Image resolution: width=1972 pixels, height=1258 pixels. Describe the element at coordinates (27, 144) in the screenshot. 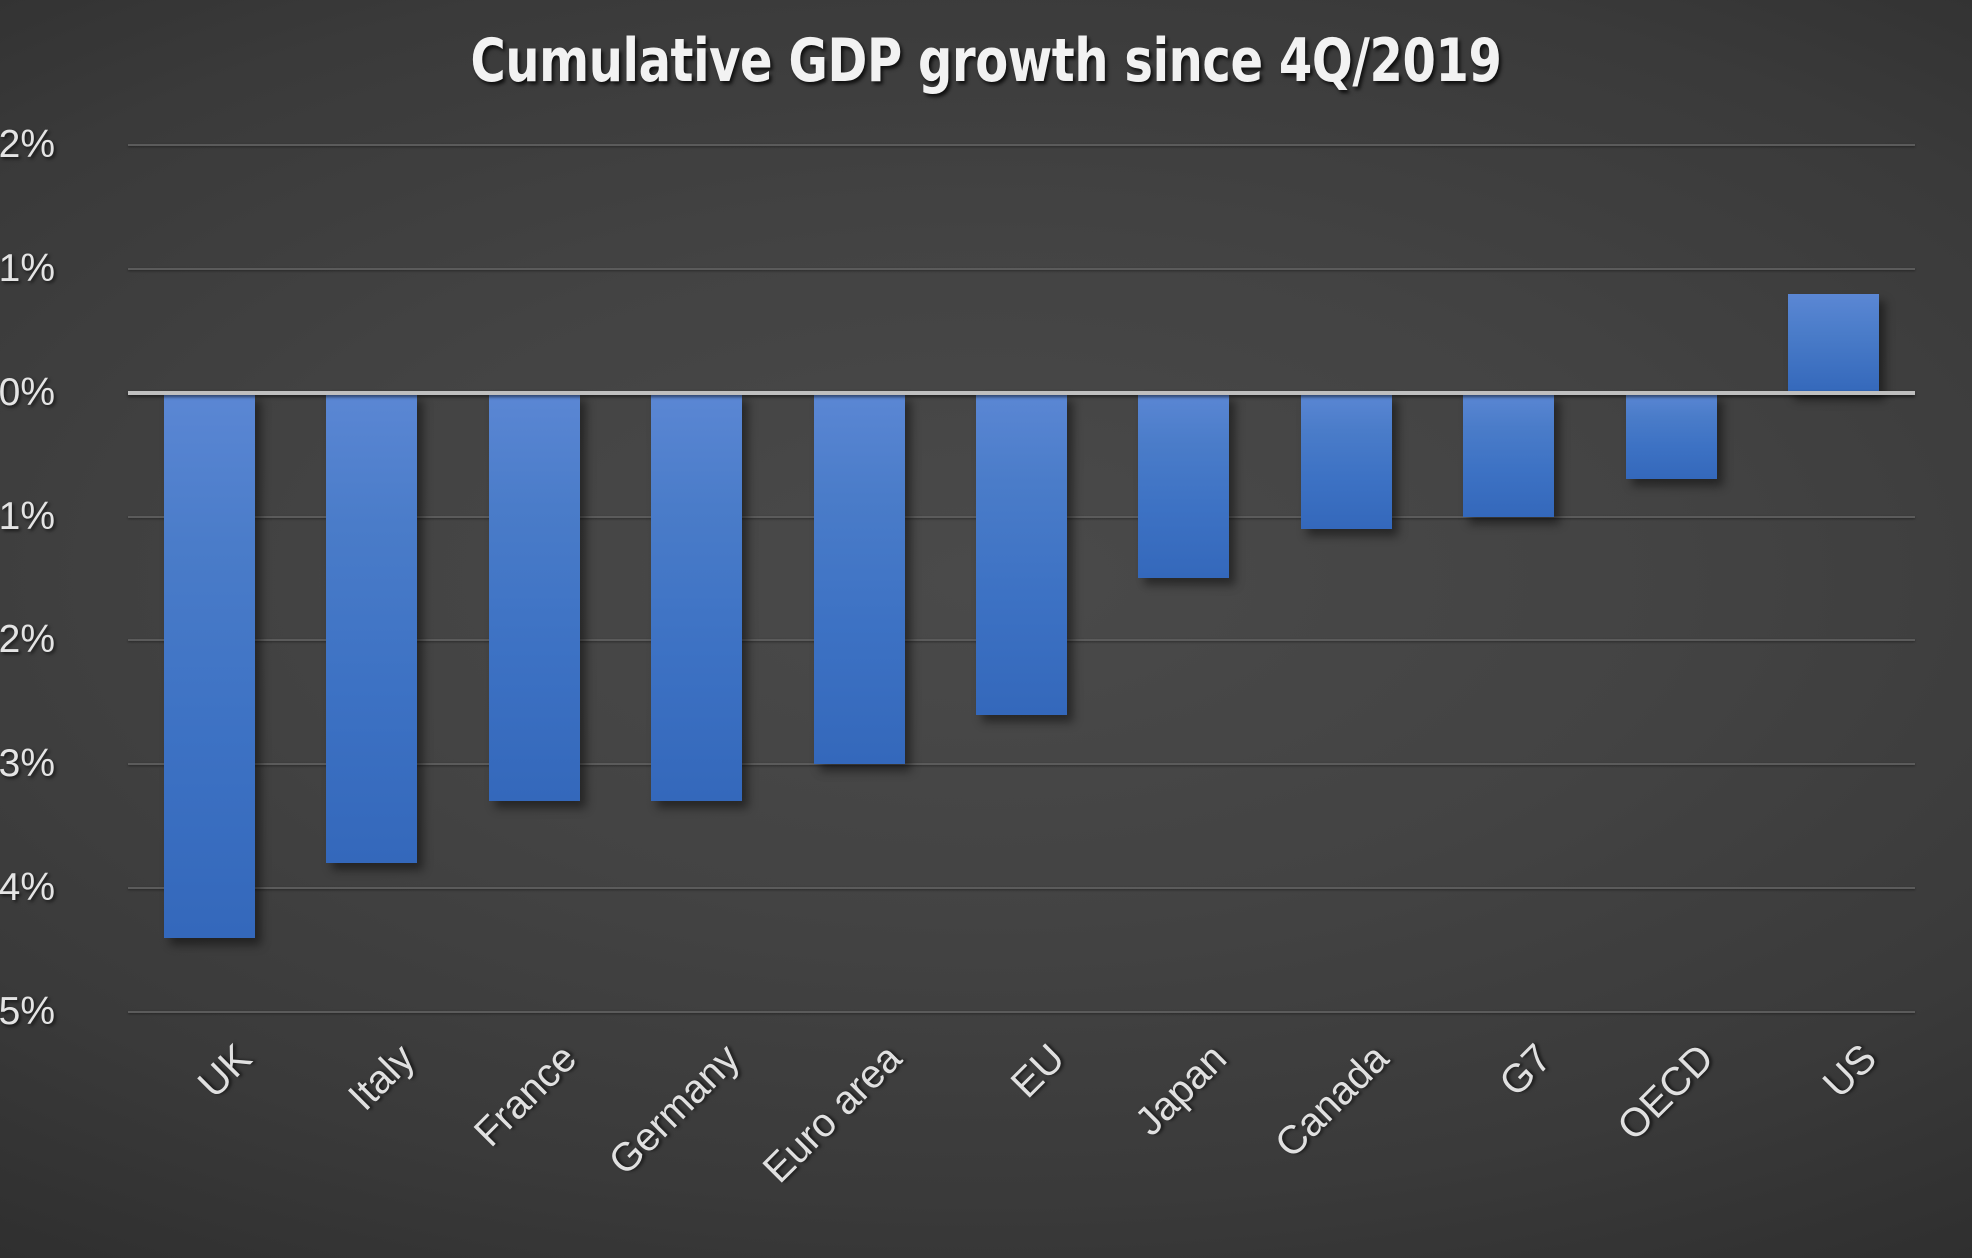

I see `y-axis-tick-label: 2%` at that location.